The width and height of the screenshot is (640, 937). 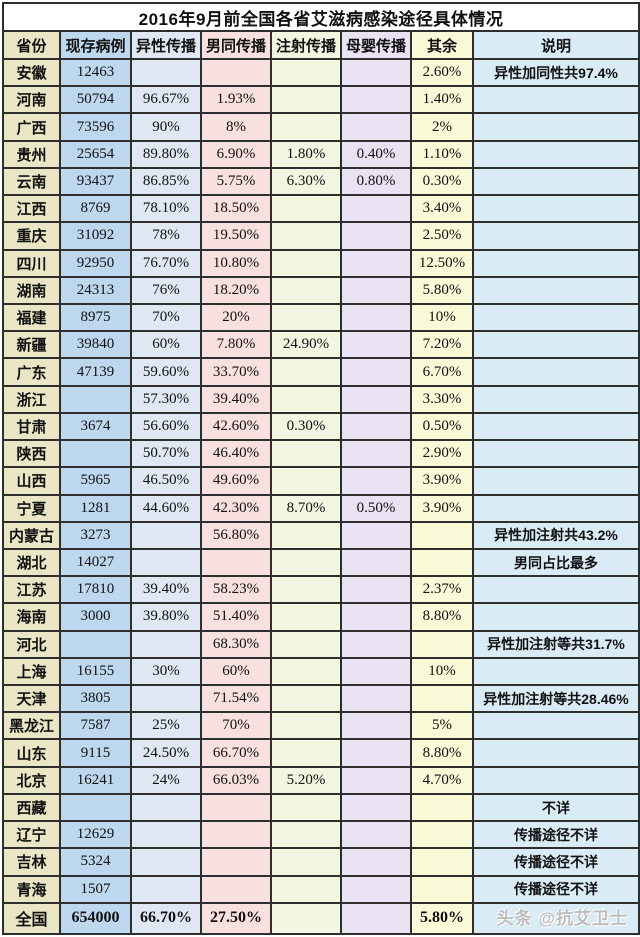 What do you see at coordinates (95, 918) in the screenshot?
I see `table-cell: 654000` at bounding box center [95, 918].